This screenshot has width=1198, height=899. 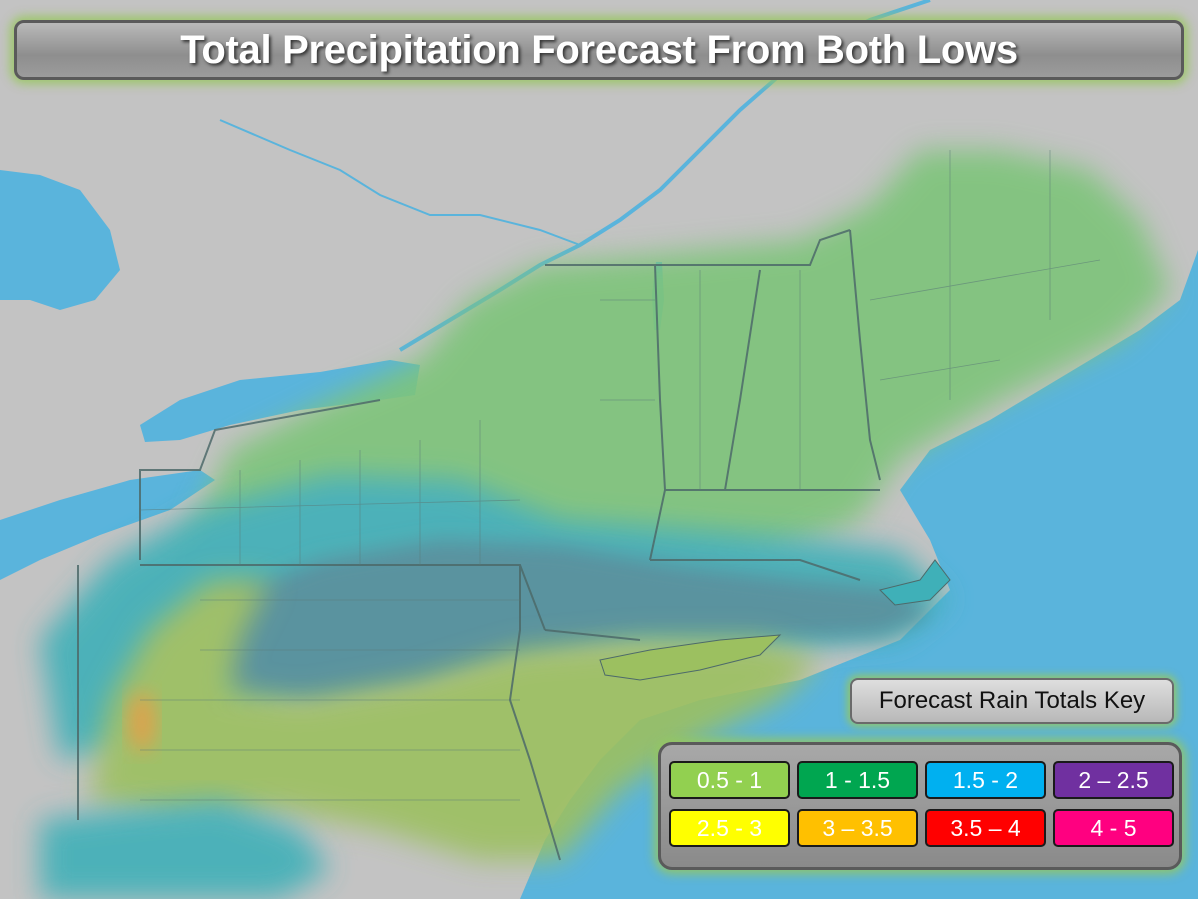 What do you see at coordinates (985, 828) in the screenshot?
I see `legend-swatch-3-5-4: 3.5 – 4` at bounding box center [985, 828].